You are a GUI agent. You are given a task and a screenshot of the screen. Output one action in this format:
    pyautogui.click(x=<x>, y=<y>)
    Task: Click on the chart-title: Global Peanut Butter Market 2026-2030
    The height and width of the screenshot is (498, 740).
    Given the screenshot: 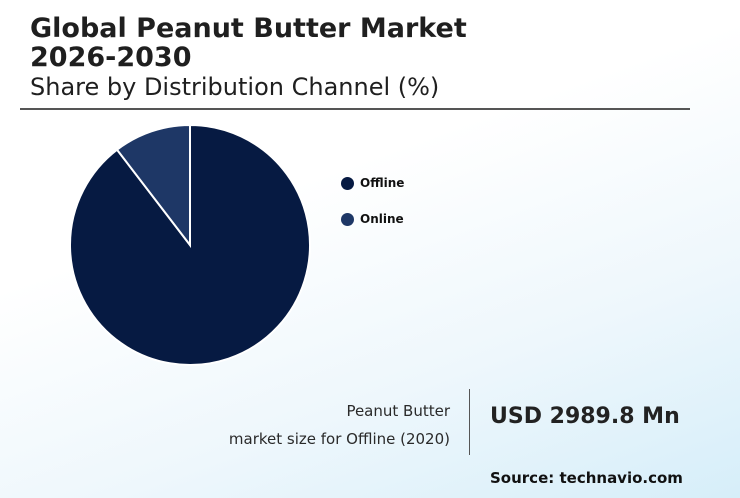 What is the action you would take?
    pyautogui.click(x=248, y=43)
    